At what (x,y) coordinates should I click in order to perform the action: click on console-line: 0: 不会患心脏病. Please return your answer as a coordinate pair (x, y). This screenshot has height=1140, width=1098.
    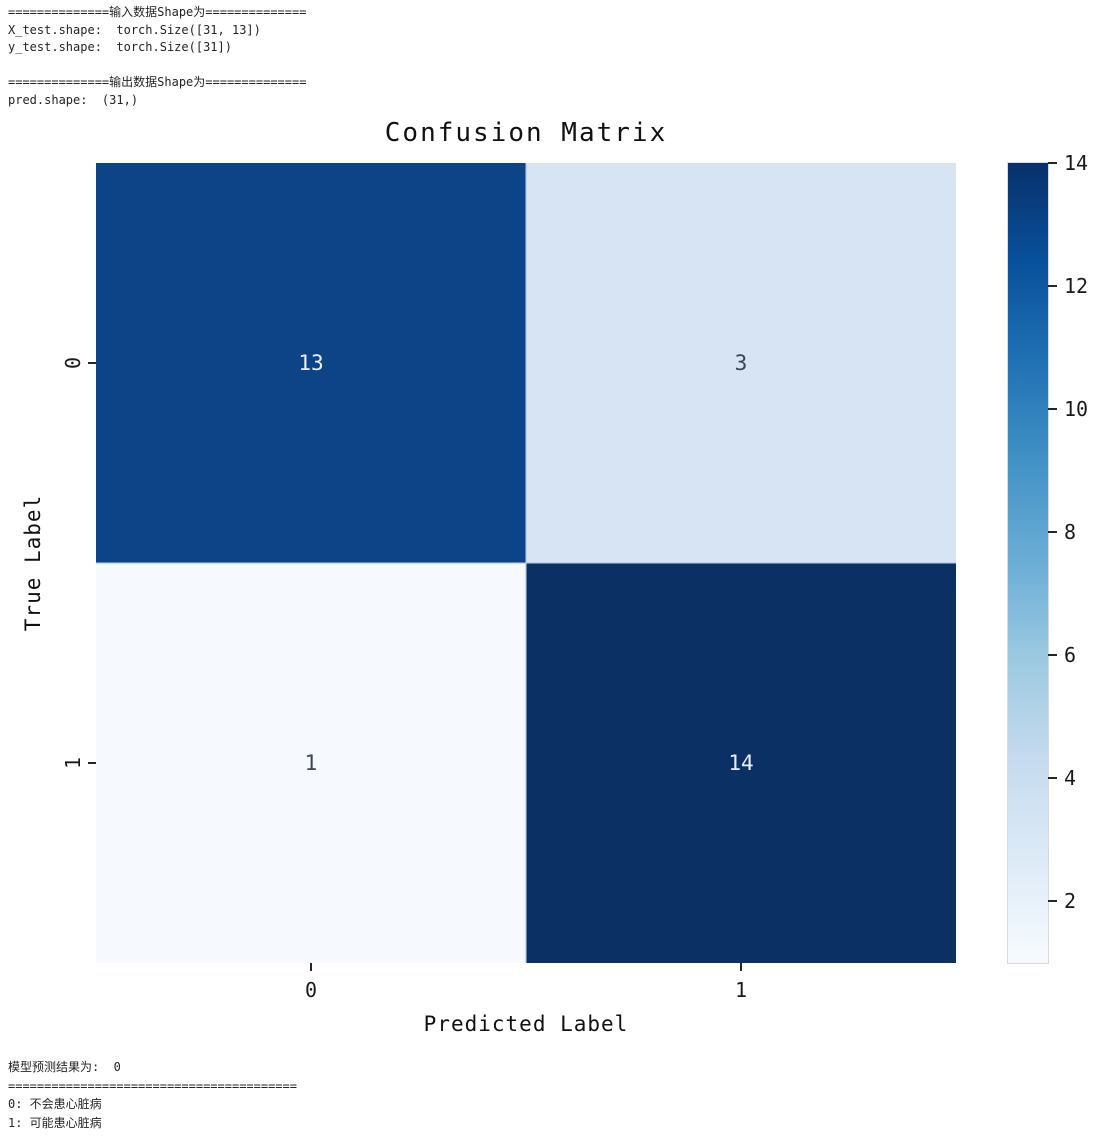
    Looking at the image, I should click on (55, 1104).